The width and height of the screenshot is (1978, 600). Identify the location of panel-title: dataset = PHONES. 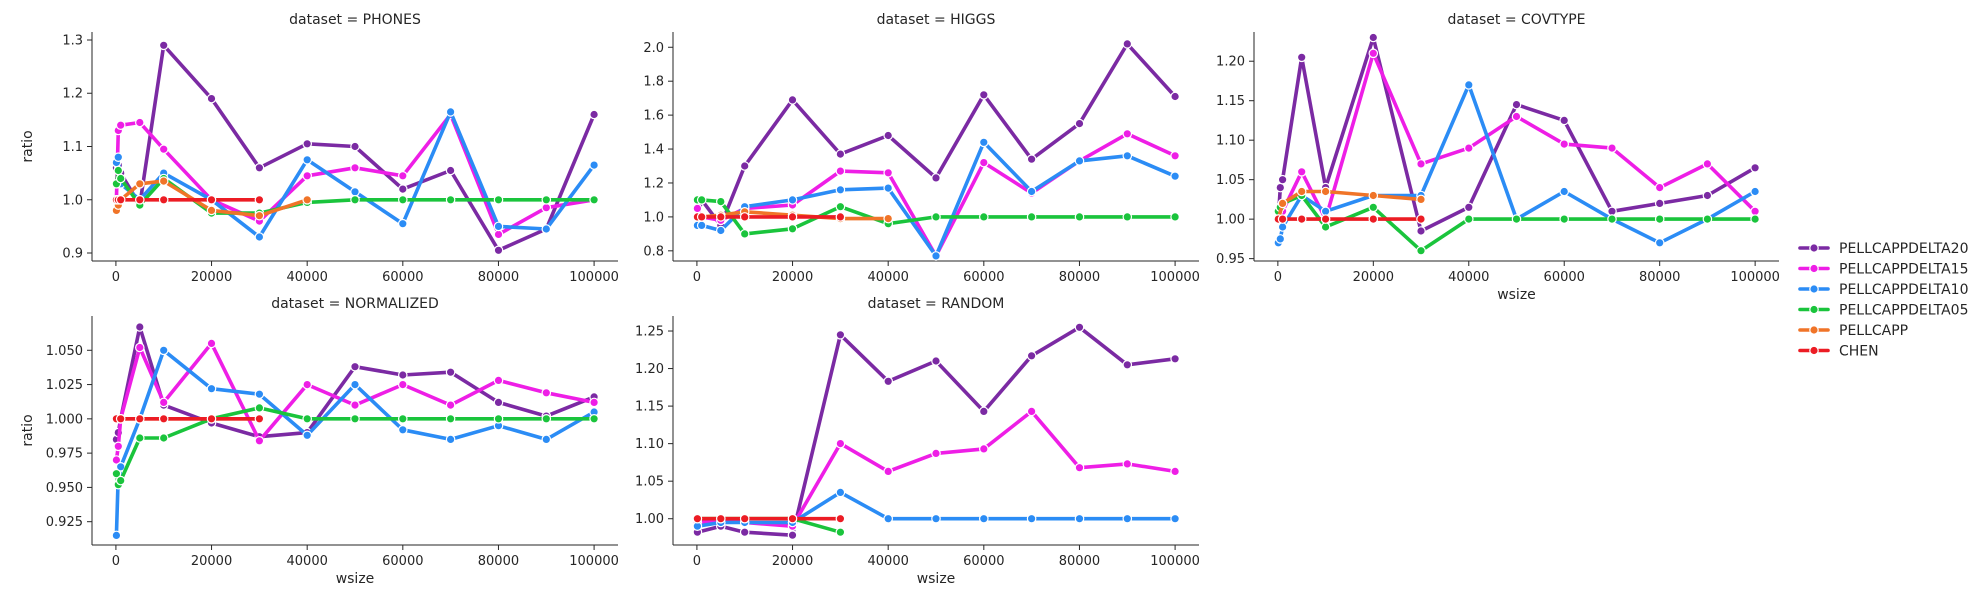
(355, 20).